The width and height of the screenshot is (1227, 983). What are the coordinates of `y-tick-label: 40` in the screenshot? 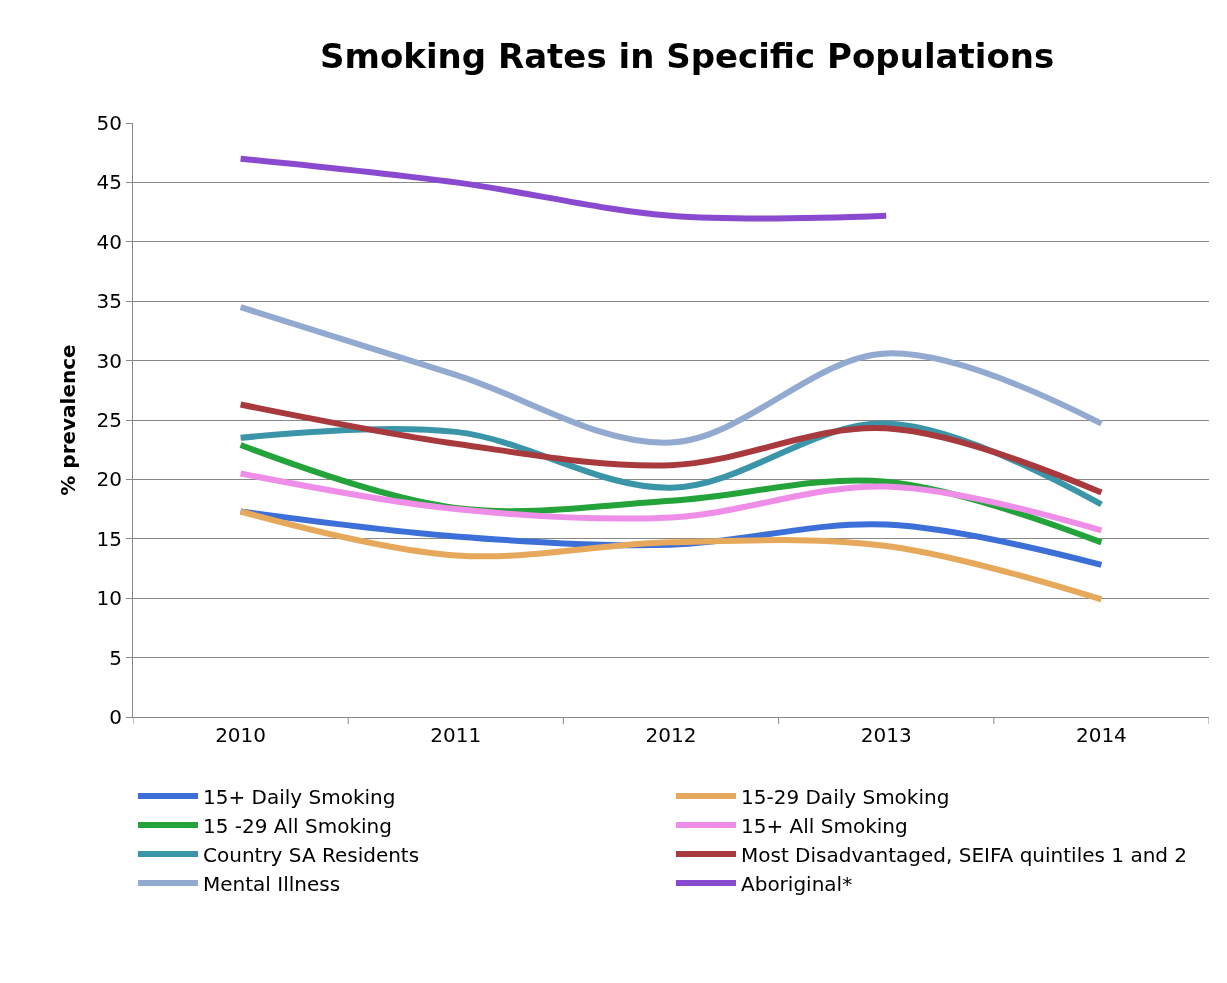 It's located at (109, 241).